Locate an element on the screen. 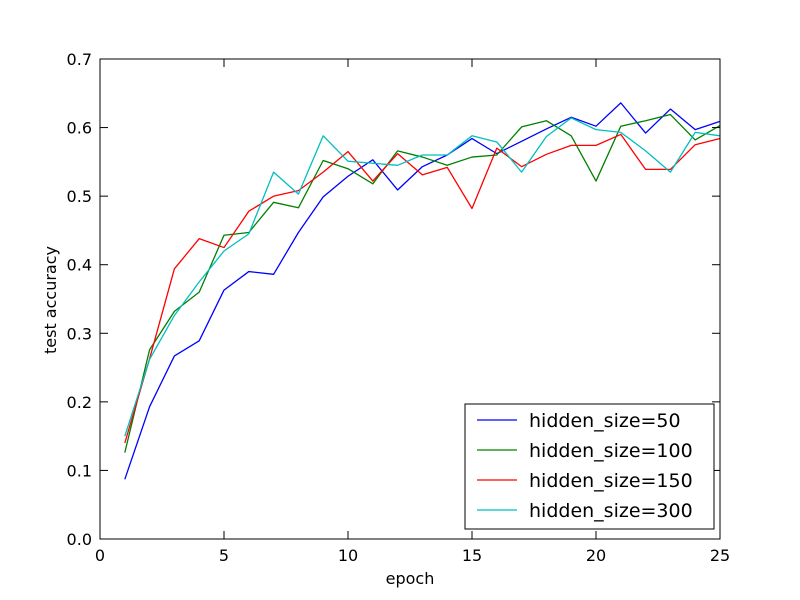 This screenshot has width=800, height=600. y-tick-label: 0.6 is located at coordinates (79, 128).